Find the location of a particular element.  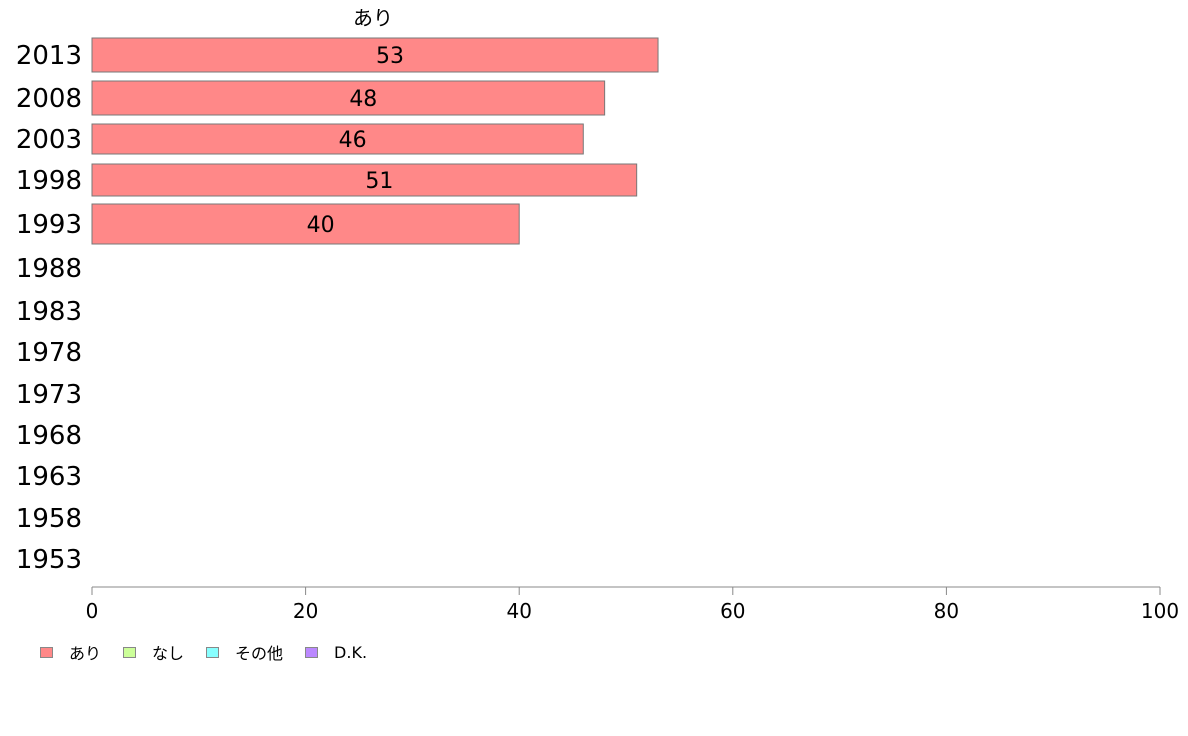

legend-label: あり is located at coordinates (85, 653).